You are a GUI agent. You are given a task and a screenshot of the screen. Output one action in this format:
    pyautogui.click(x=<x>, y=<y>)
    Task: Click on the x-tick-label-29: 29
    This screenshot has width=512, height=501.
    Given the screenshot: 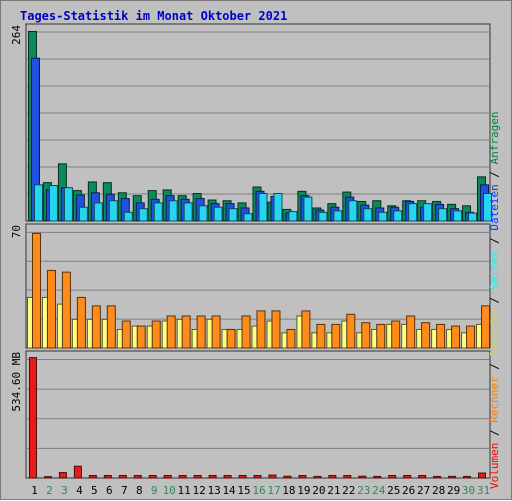 What is the action you would take?
    pyautogui.click(x=453, y=490)
    